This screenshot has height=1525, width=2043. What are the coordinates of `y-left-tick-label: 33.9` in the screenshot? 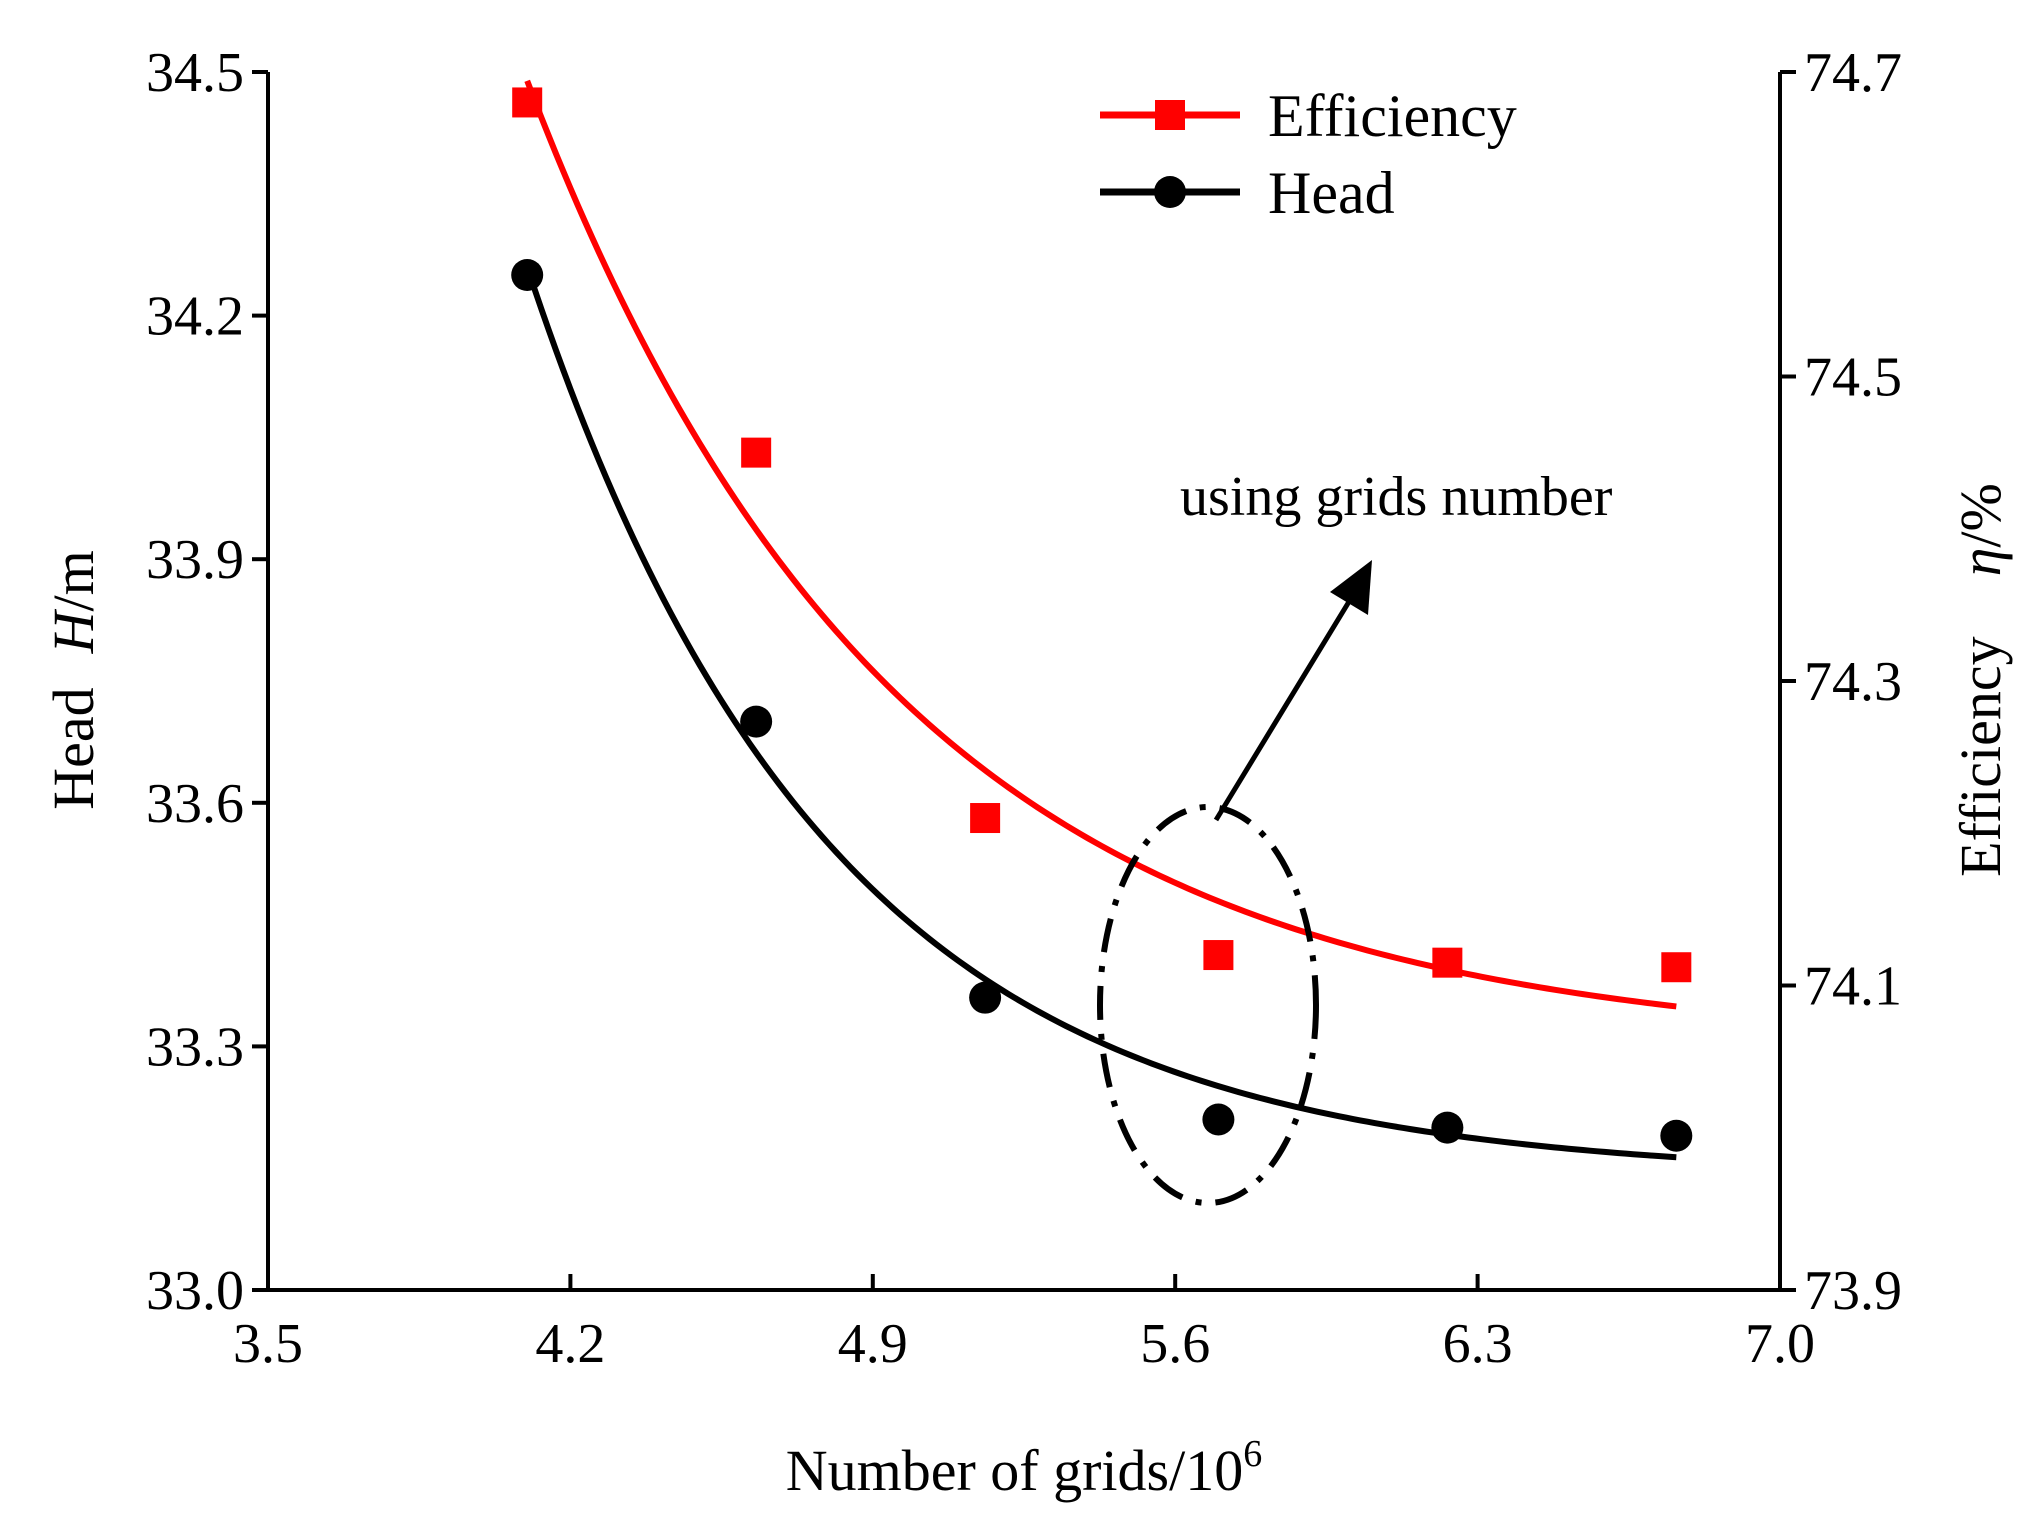 It's located at (195, 560).